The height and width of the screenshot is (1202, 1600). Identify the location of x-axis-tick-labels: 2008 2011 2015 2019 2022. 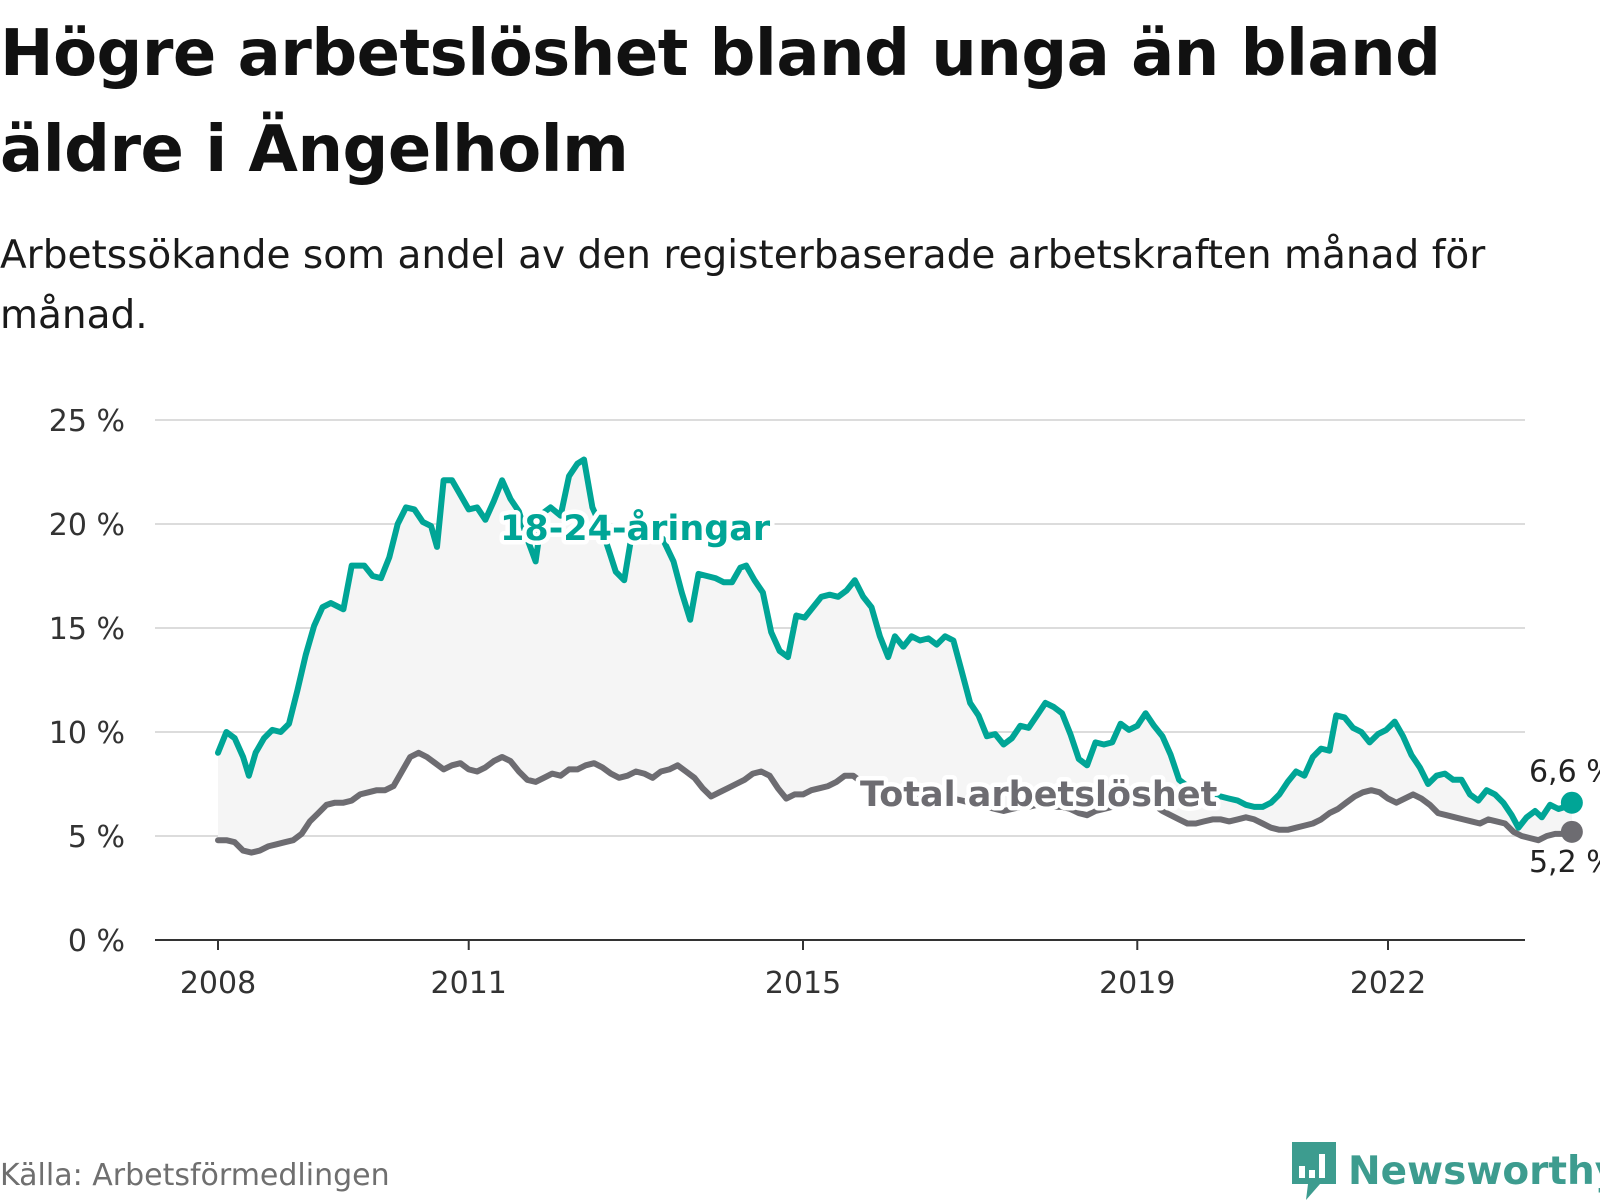
(803, 983).